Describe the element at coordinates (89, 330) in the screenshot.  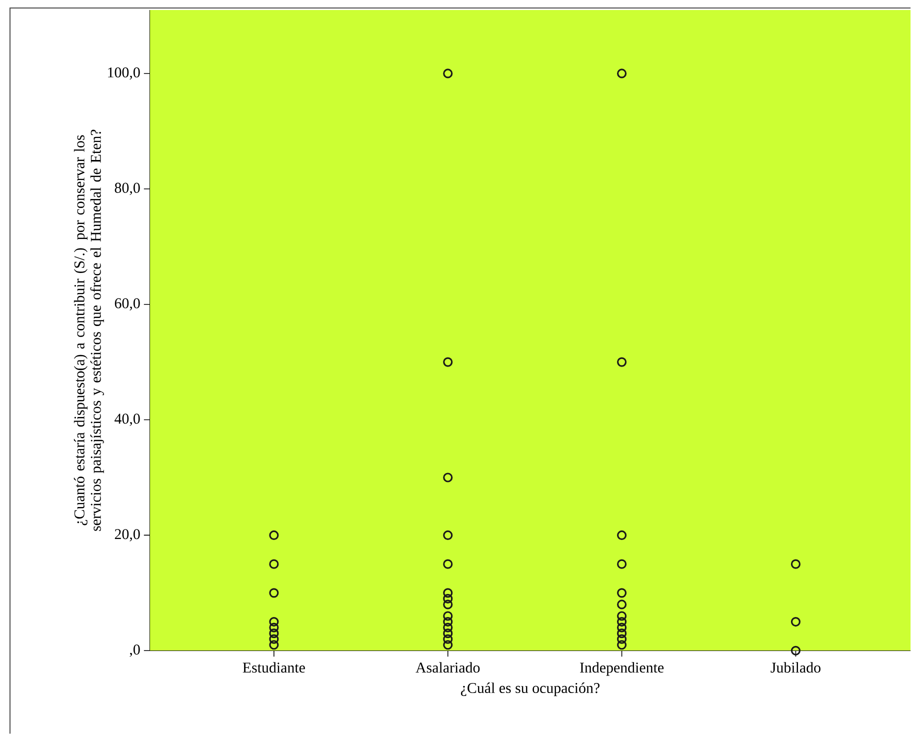
I see `y-axis-title: ¿Cuantó estaría dispuesto(a) a contribuir (S/.) por conservar los servicios paisajísticos y estéticos que ofrece el Humedal de Eten?` at that location.